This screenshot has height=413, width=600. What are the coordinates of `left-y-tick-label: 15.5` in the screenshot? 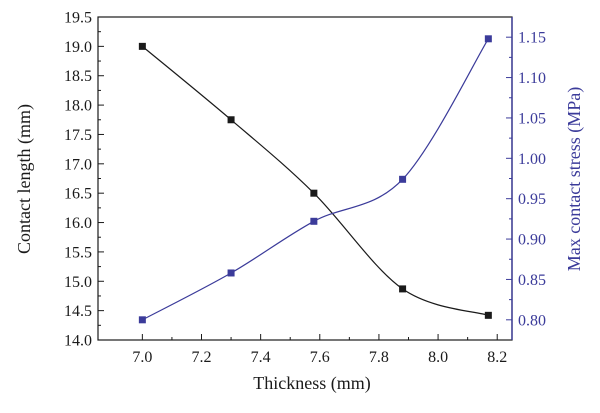 It's located at (78, 252).